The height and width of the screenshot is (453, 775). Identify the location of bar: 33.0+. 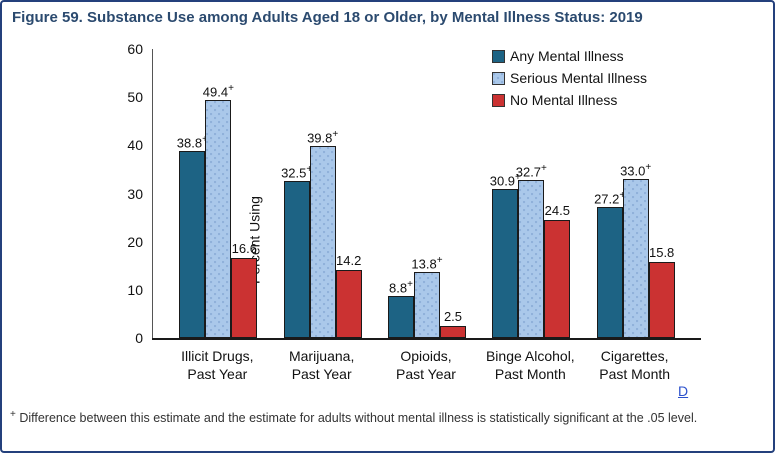
(635, 250).